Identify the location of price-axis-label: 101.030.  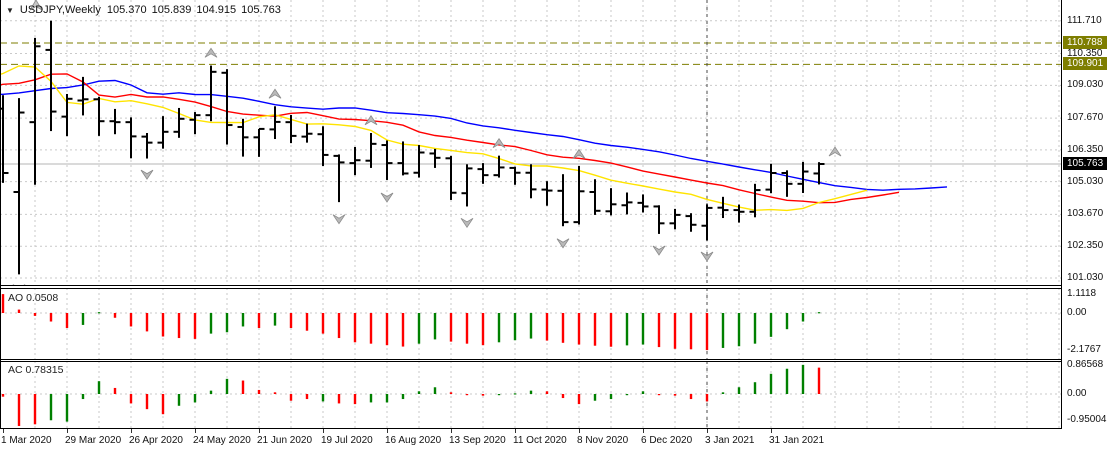
(1085, 277).